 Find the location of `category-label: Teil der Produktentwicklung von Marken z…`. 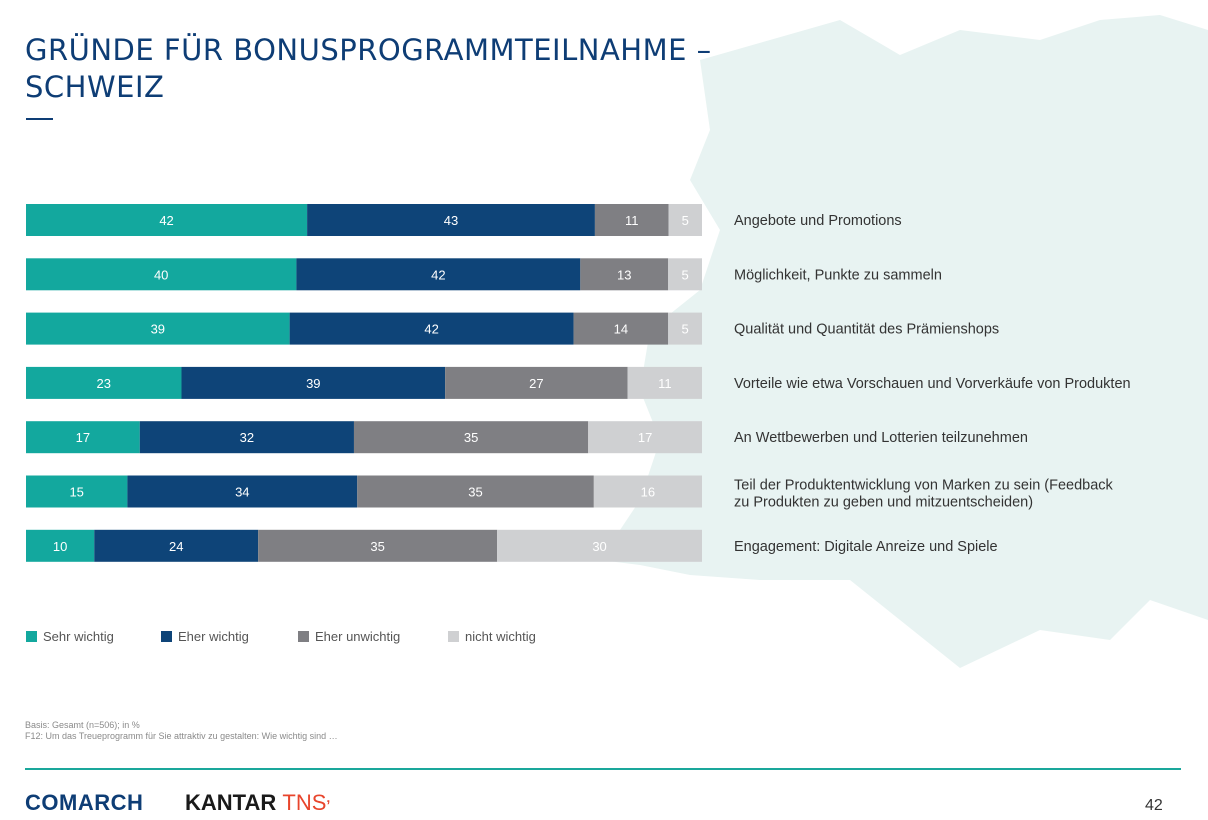

category-label: Teil der Produktentwicklung von Marken z… is located at coordinates (924, 486).